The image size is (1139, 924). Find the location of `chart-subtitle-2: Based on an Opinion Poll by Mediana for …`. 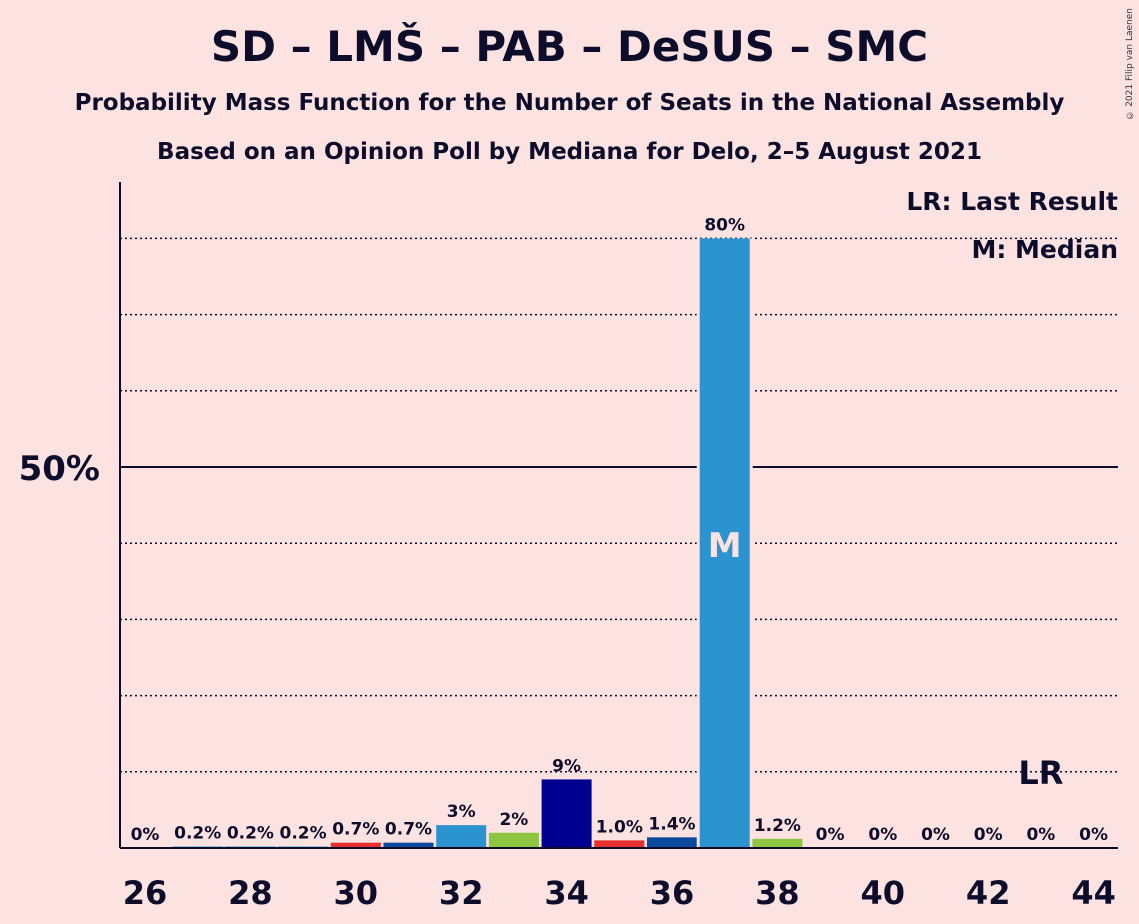

chart-subtitle-2: Based on an Opinion Poll by Mediana for … is located at coordinates (569, 152).